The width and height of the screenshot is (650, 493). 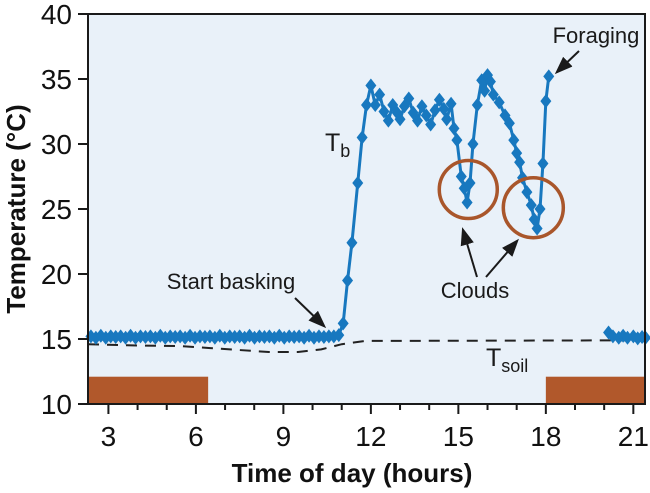 I want to click on start-basking-arrow, so click(x=310, y=313).